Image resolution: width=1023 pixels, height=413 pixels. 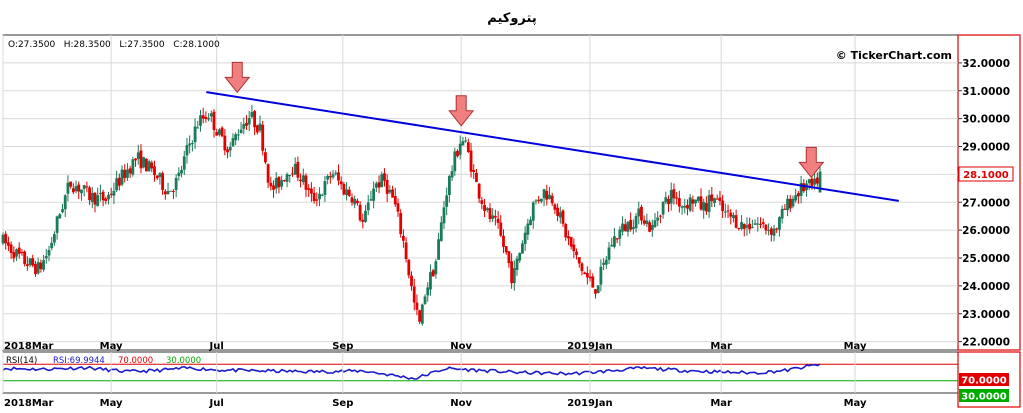 I want to click on rsi-lower-badge: 30.0000, so click(x=984, y=397).